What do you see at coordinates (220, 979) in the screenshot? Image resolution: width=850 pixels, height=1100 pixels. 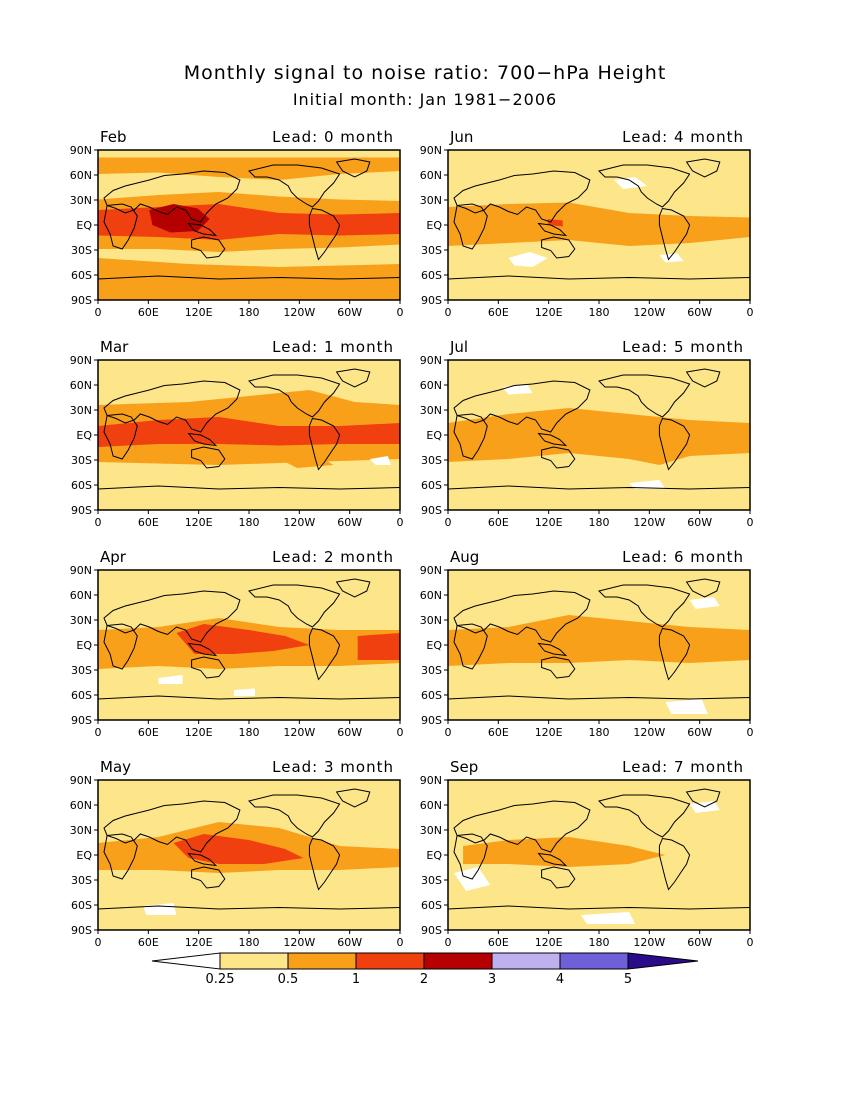 I see `colorbar-label: 0.25` at bounding box center [220, 979].